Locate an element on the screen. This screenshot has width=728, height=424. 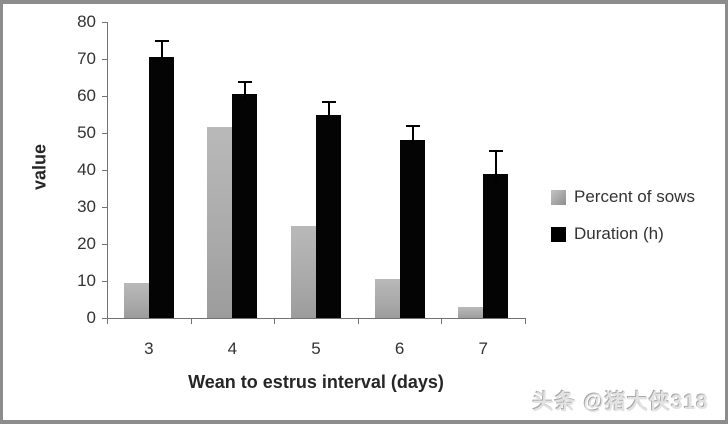
y-axis-title: value is located at coordinates (39, 167).